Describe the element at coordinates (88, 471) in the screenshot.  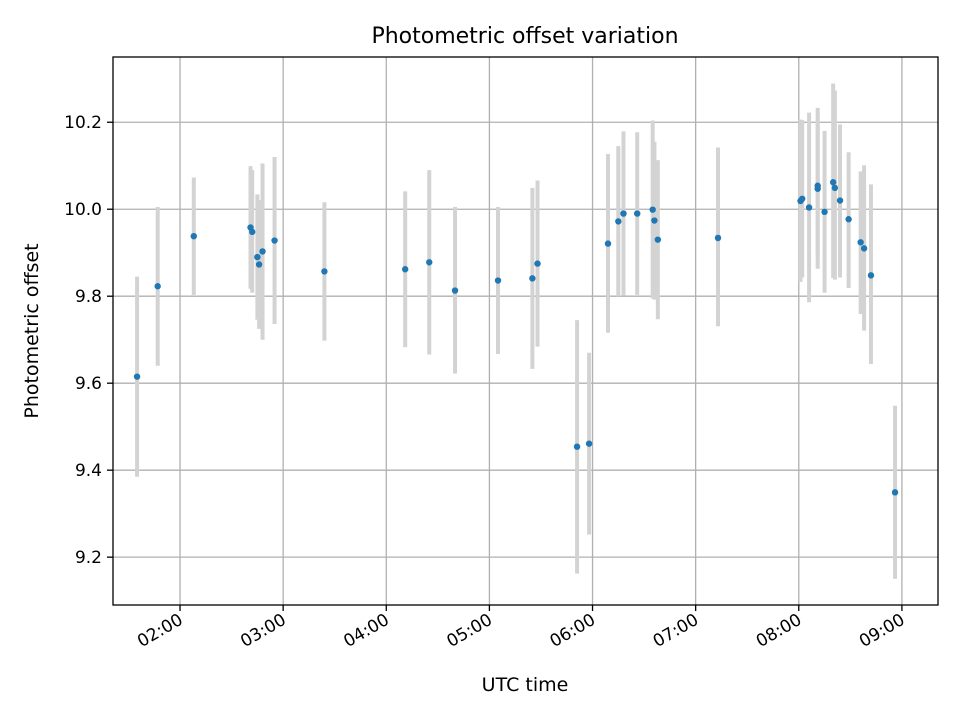
I see `y-tick-label: 9.4` at that location.